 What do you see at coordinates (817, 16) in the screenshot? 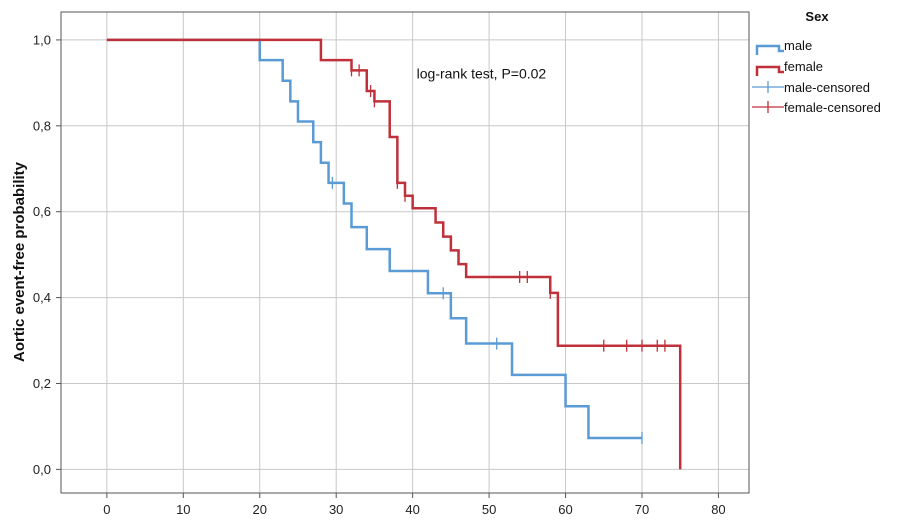
I see `legend-title: Sex` at bounding box center [817, 16].